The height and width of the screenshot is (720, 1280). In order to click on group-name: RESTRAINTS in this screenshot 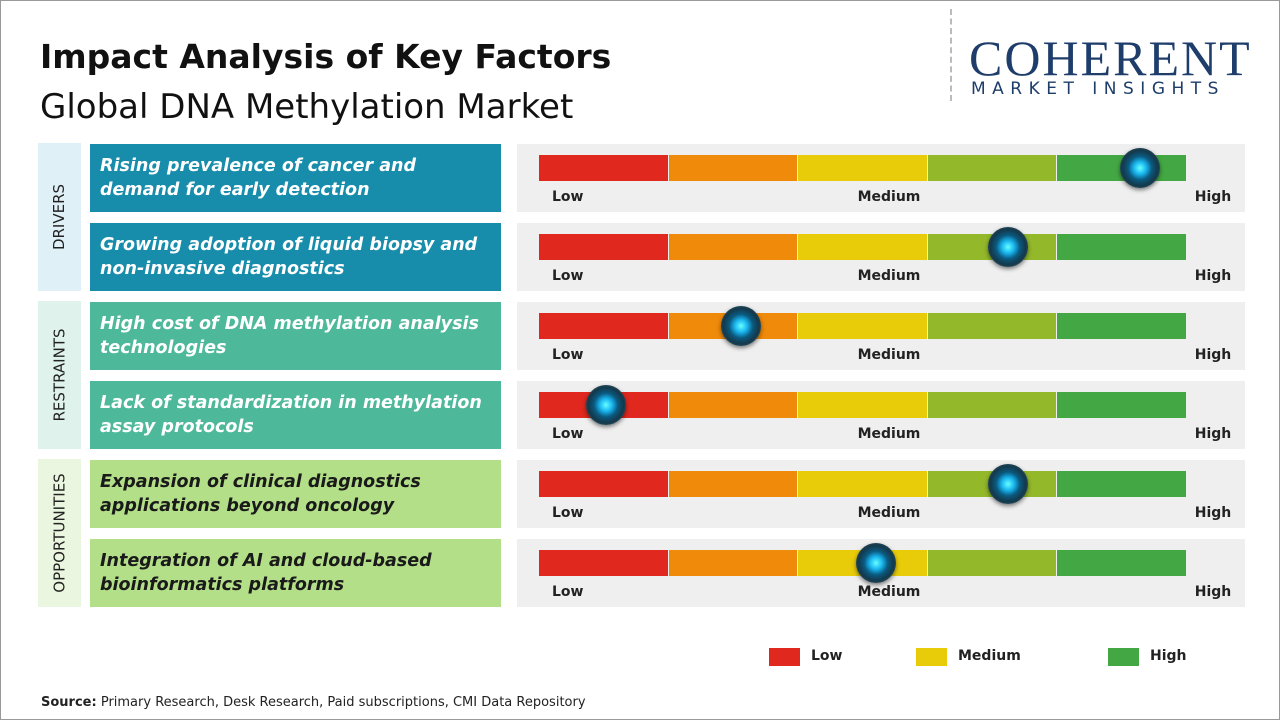, I will do `click(59, 375)`.